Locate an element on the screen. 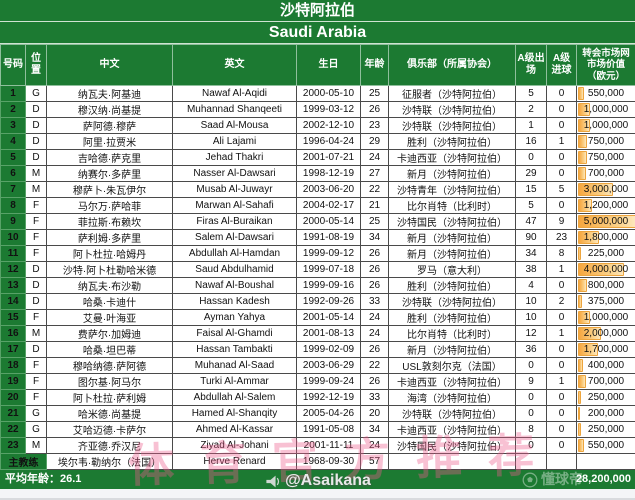 The image size is (635, 500). cell-market-value: 1,000,000 is located at coordinates (605, 109).